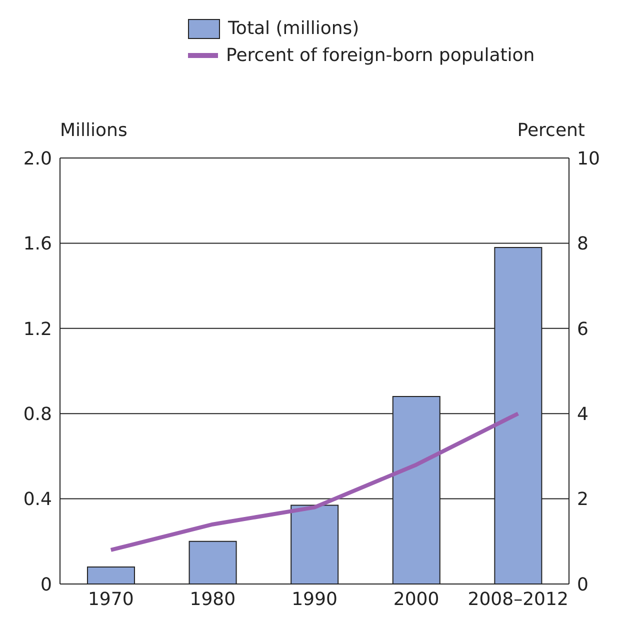  What do you see at coordinates (37, 159) in the screenshot?
I see `y-tick-label: 2.0` at bounding box center [37, 159].